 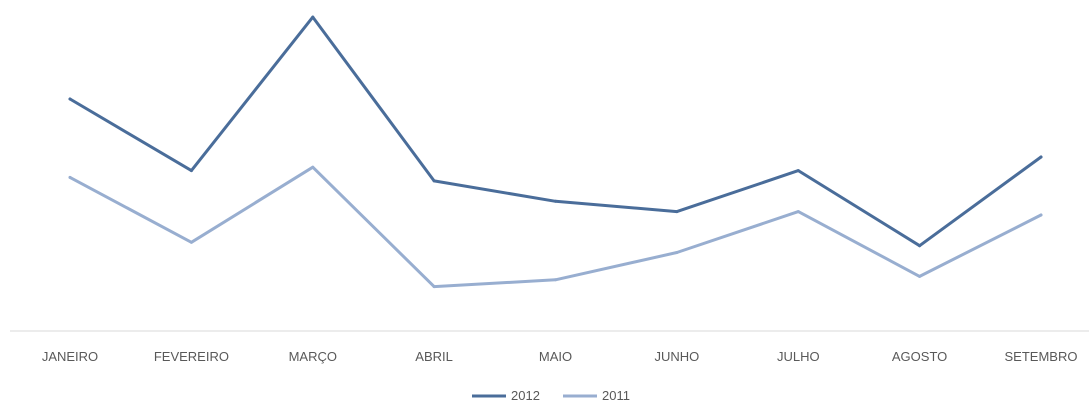 I want to click on legend-item-2011: 2011, so click(x=596, y=395).